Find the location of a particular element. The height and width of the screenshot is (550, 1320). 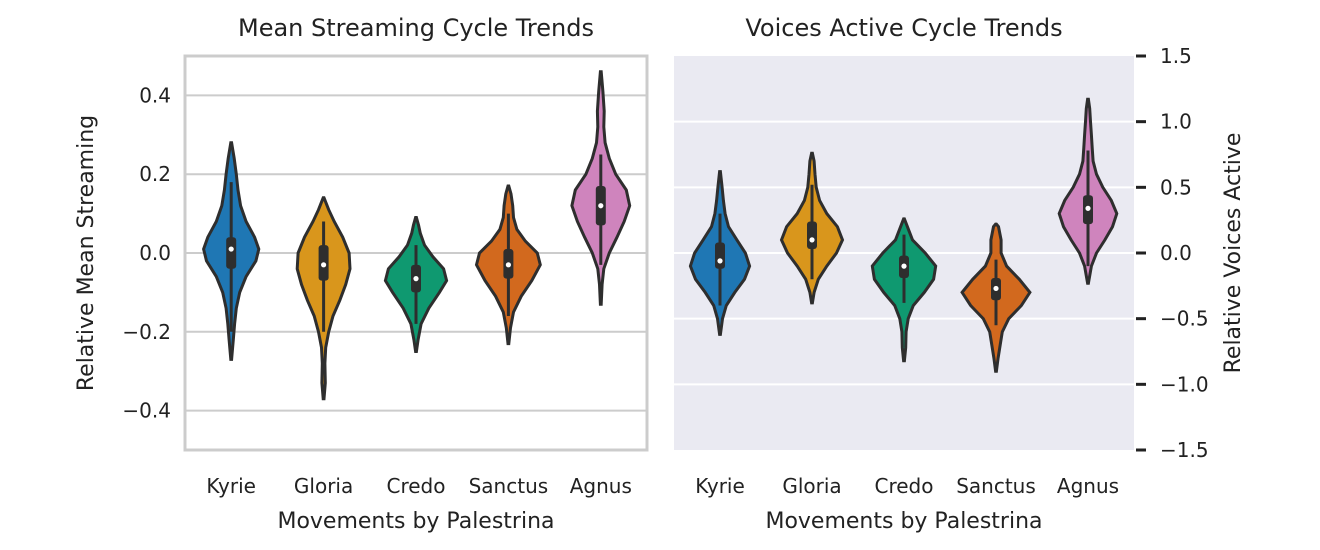

left-x-tick-label: Sanctus is located at coordinates (509, 486).